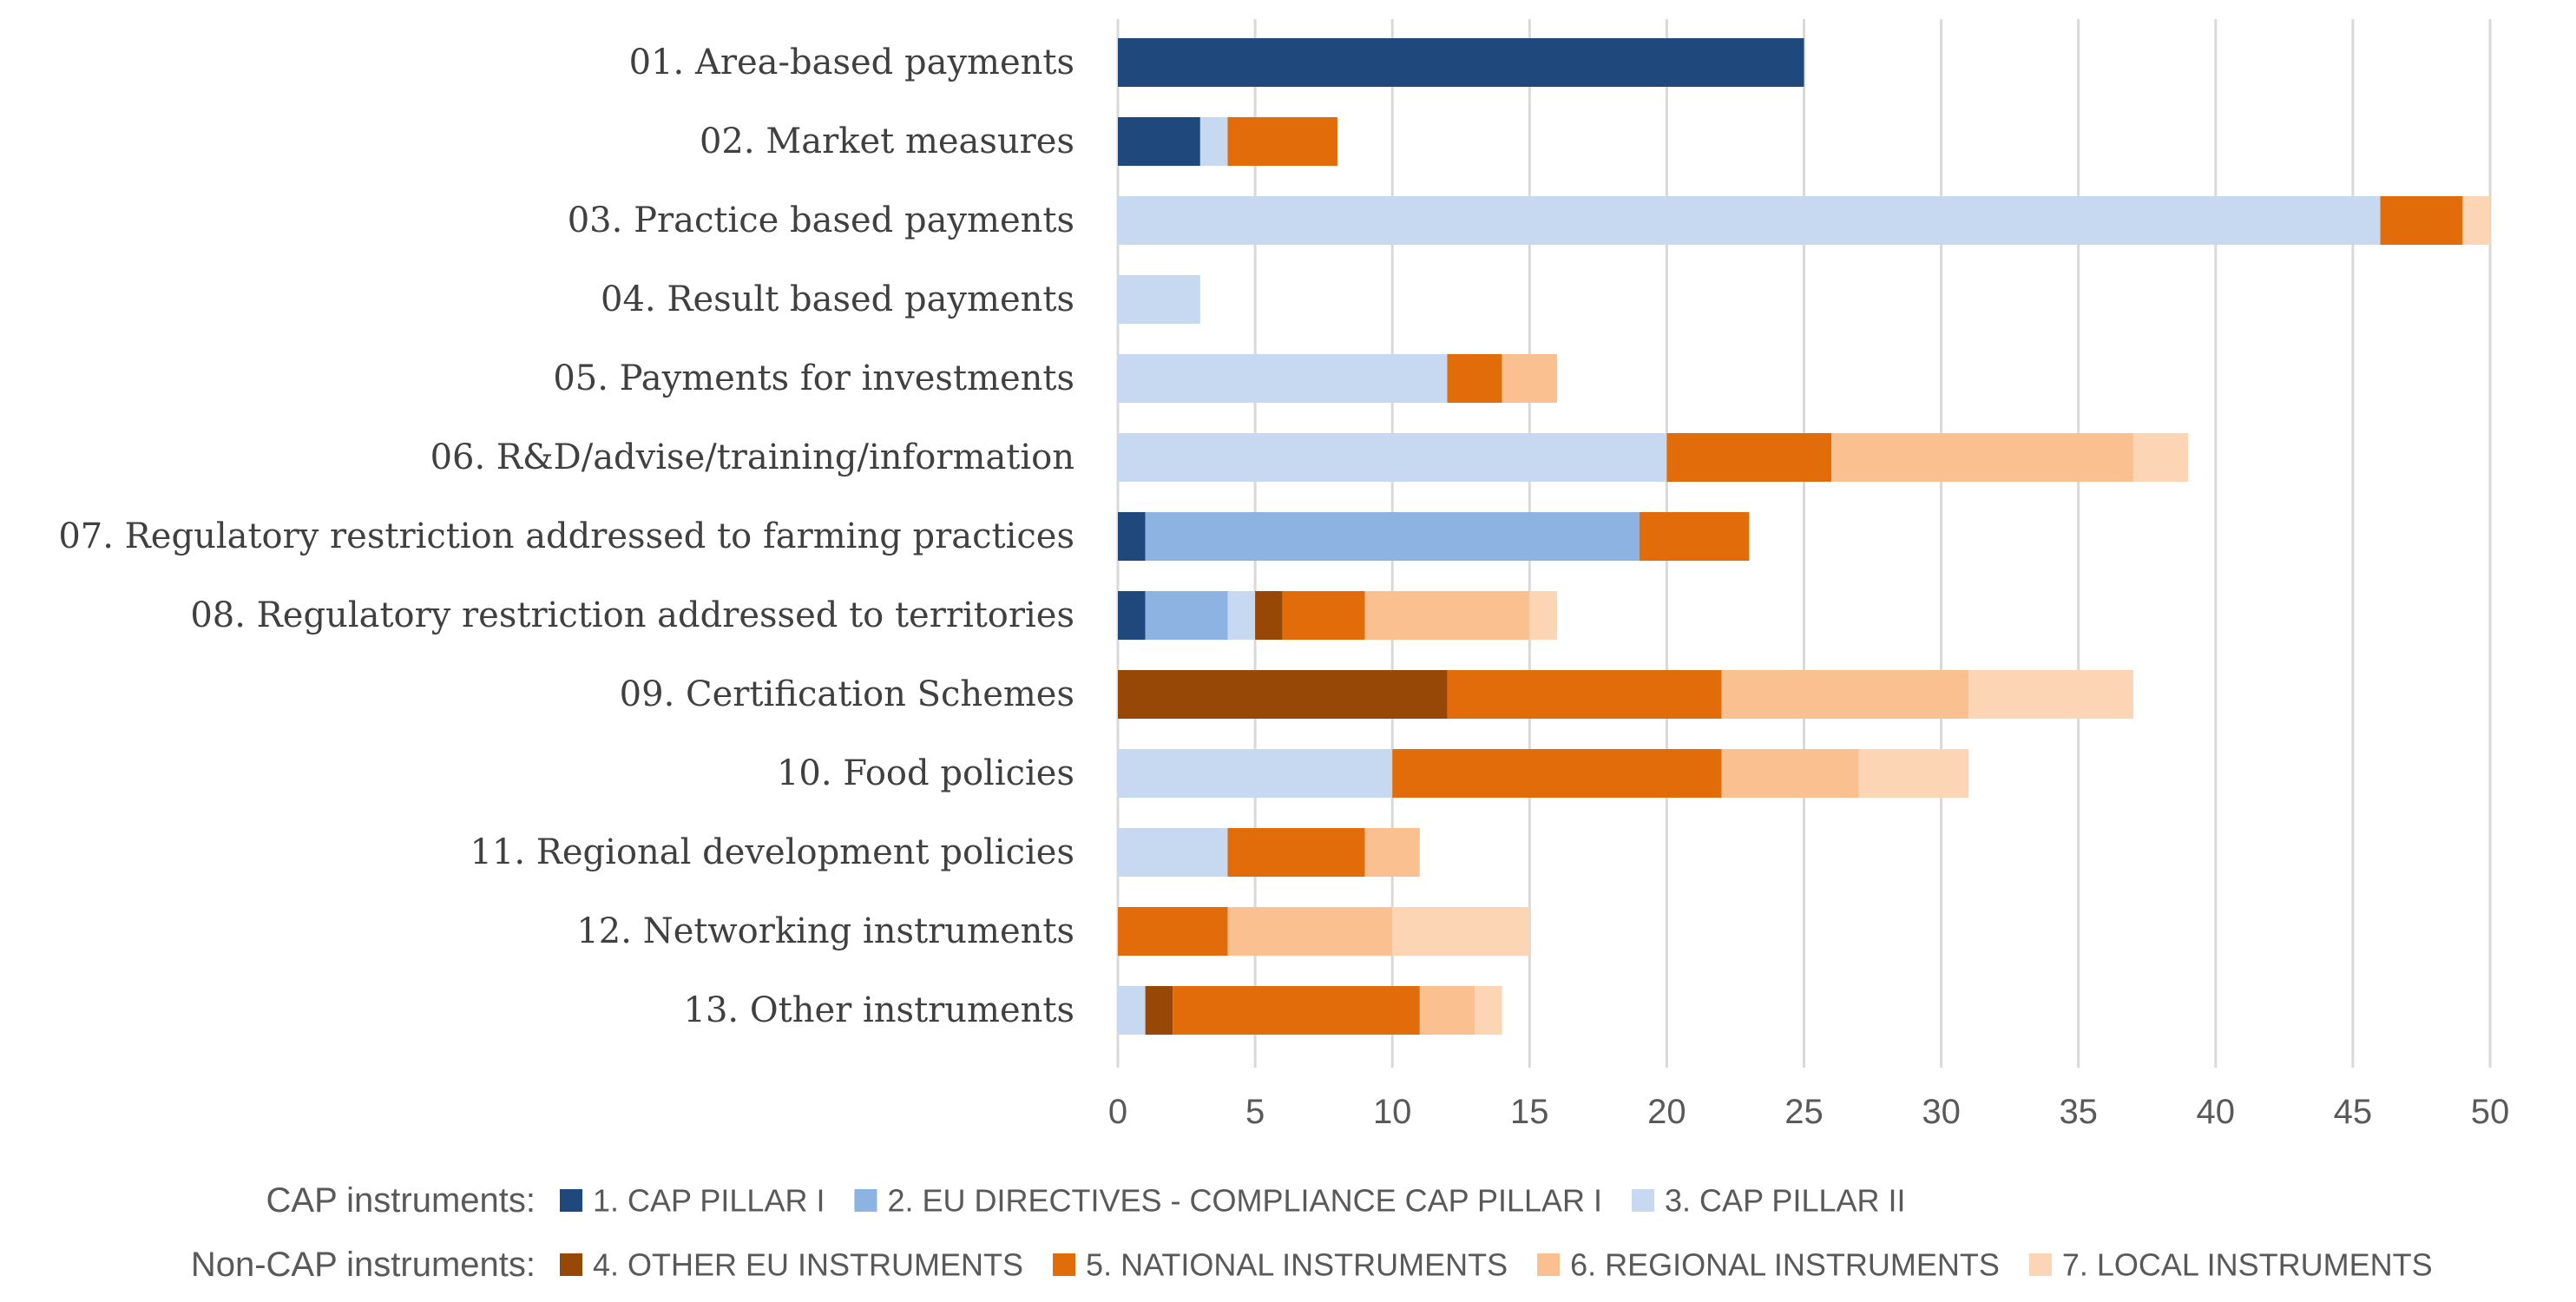 Image resolution: width=2576 pixels, height=1302 pixels. What do you see at coordinates (1941, 1112) in the screenshot?
I see `x-tick-label: 30` at bounding box center [1941, 1112].